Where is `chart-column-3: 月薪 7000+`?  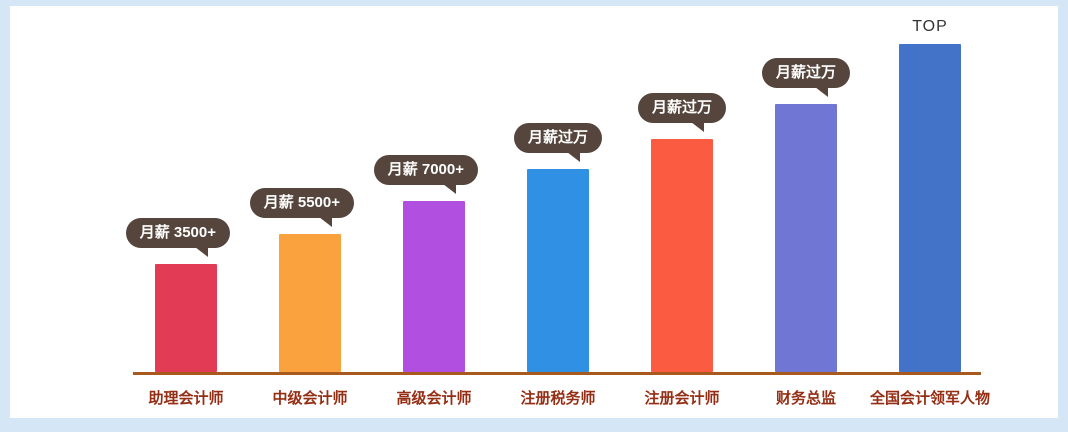 chart-column-3: 月薪 7000+ is located at coordinates (434, 189).